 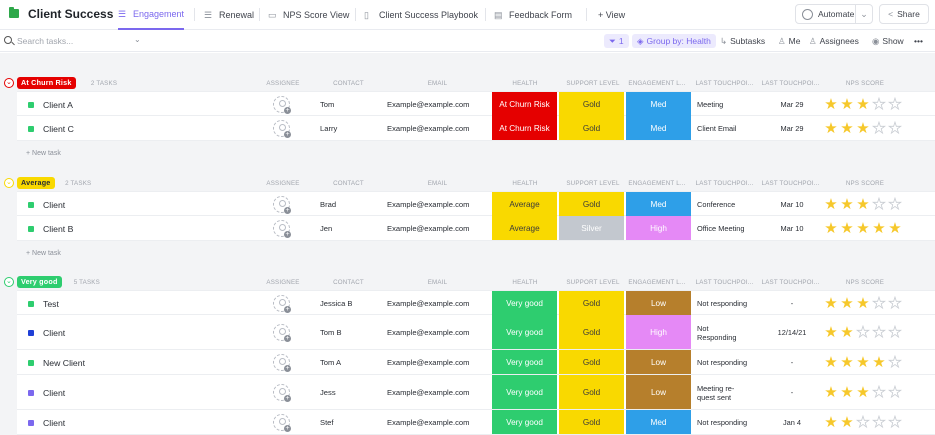 What do you see at coordinates (888, 41) in the screenshot?
I see `show-button: ◉ Show` at bounding box center [888, 41].